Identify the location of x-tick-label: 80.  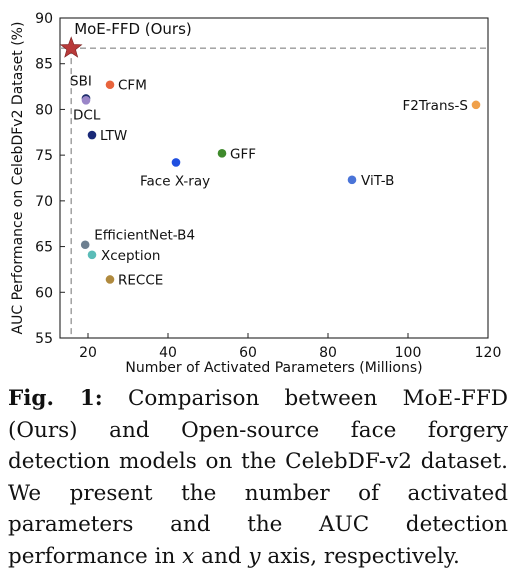
(328, 353).